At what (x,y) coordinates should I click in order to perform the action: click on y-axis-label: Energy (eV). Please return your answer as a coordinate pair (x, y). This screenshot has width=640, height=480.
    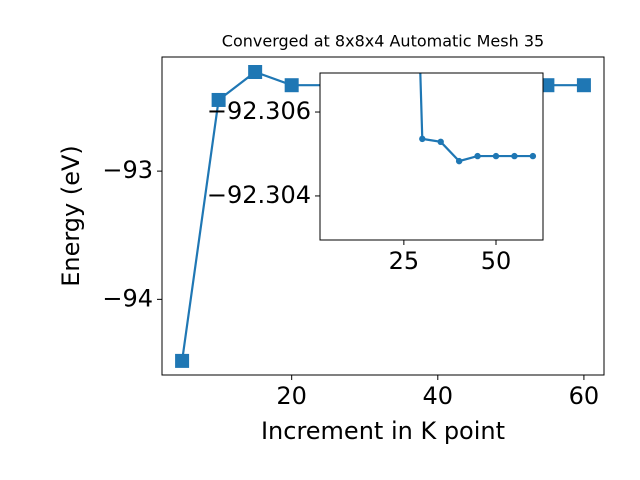
    Looking at the image, I should click on (71, 216).